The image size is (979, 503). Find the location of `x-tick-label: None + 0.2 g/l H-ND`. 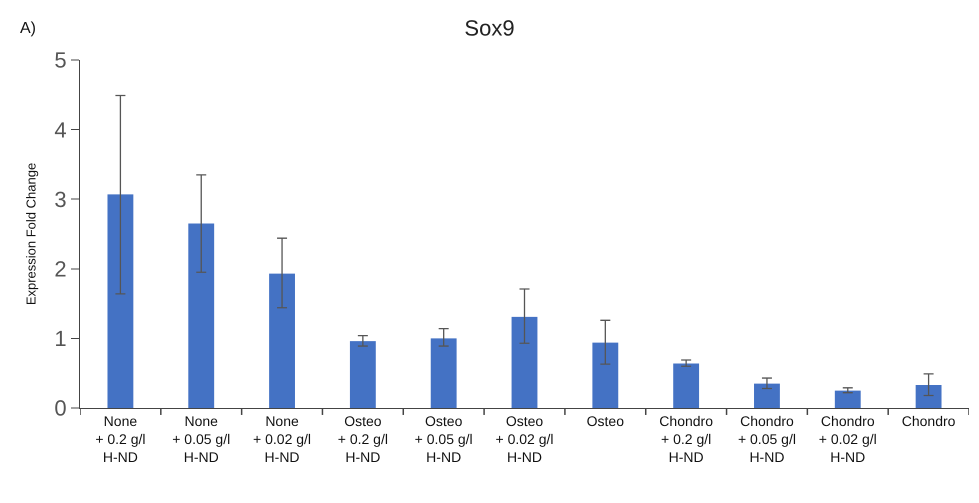

x-tick-label: None + 0.2 g/l H-ND is located at coordinates (120, 439).